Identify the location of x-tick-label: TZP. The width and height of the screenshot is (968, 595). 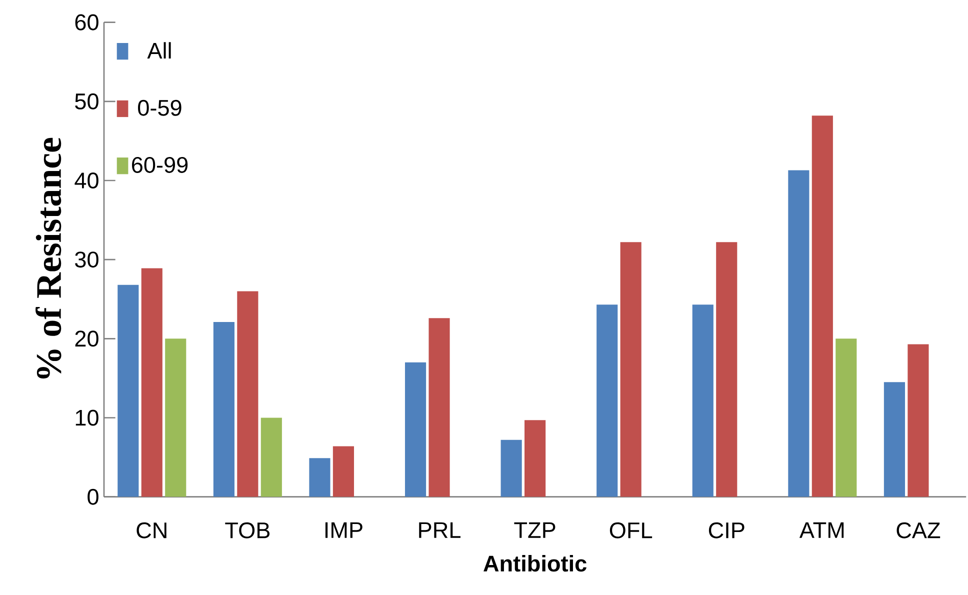
(535, 530).